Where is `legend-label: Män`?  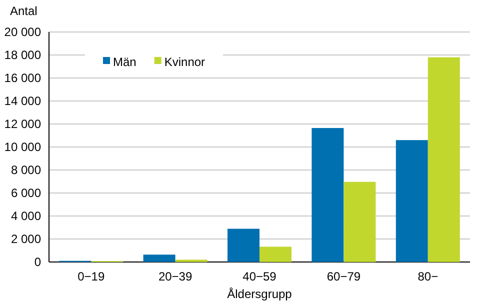
legend-label: Män is located at coordinates (124, 62).